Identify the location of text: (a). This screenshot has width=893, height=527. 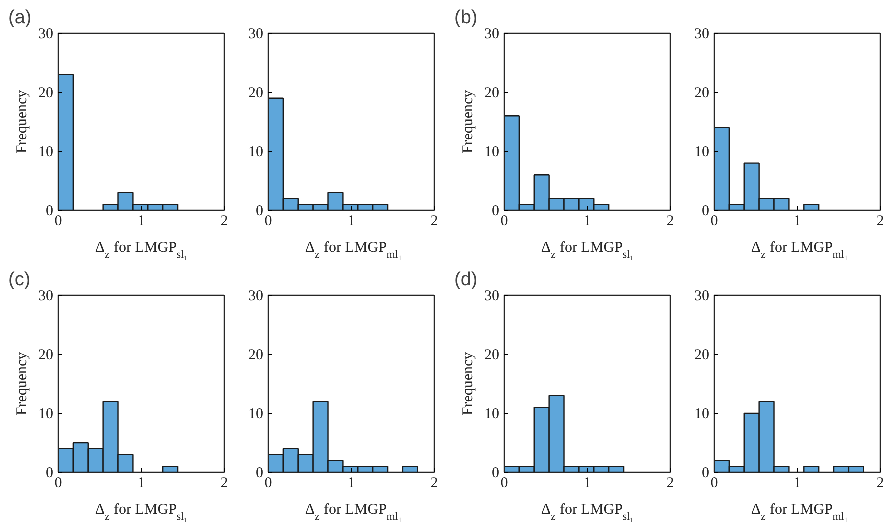
(20, 18).